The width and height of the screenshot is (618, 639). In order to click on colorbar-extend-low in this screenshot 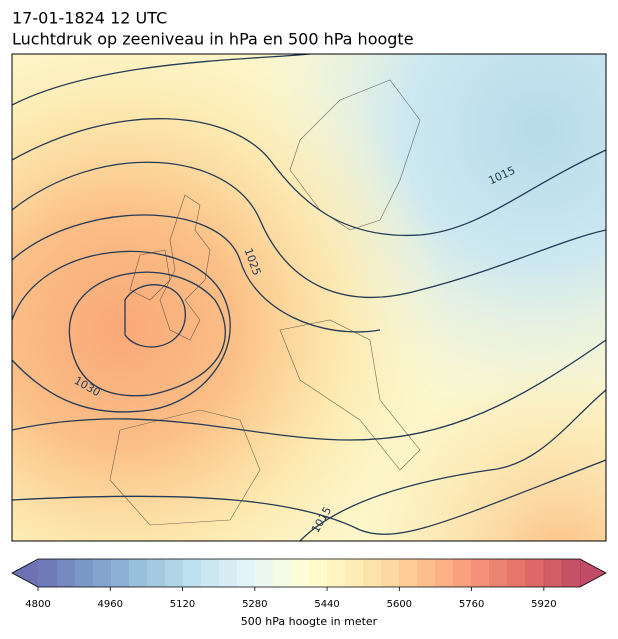, I will do `click(25, 573)`.